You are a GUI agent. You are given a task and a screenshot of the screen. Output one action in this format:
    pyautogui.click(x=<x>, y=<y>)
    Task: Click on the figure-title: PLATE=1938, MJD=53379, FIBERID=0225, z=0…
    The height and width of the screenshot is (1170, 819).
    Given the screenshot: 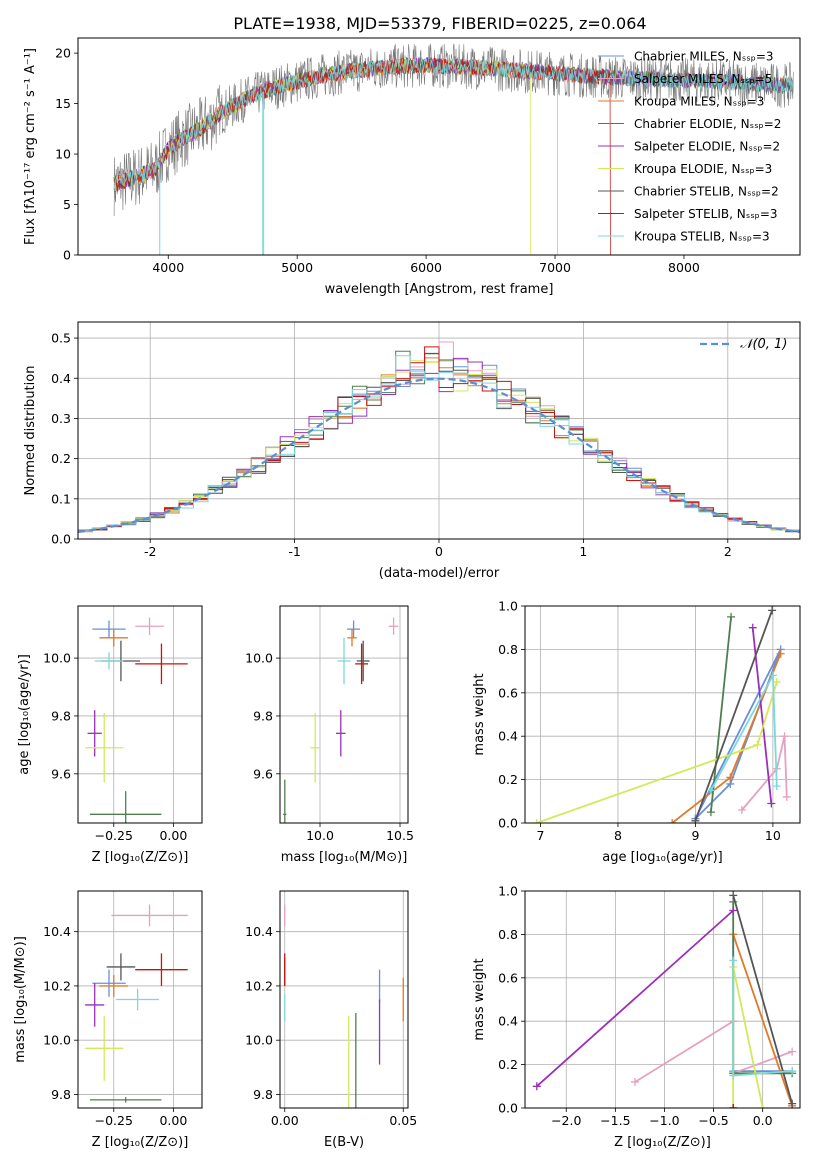 What is the action you would take?
    pyautogui.click(x=439, y=23)
    